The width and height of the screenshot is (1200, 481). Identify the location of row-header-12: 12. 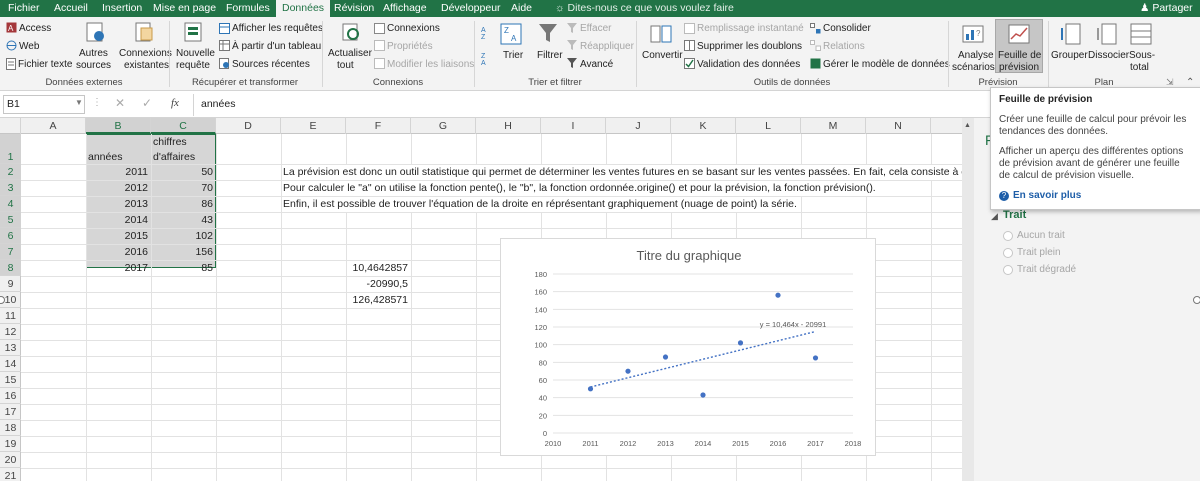
(10, 332).